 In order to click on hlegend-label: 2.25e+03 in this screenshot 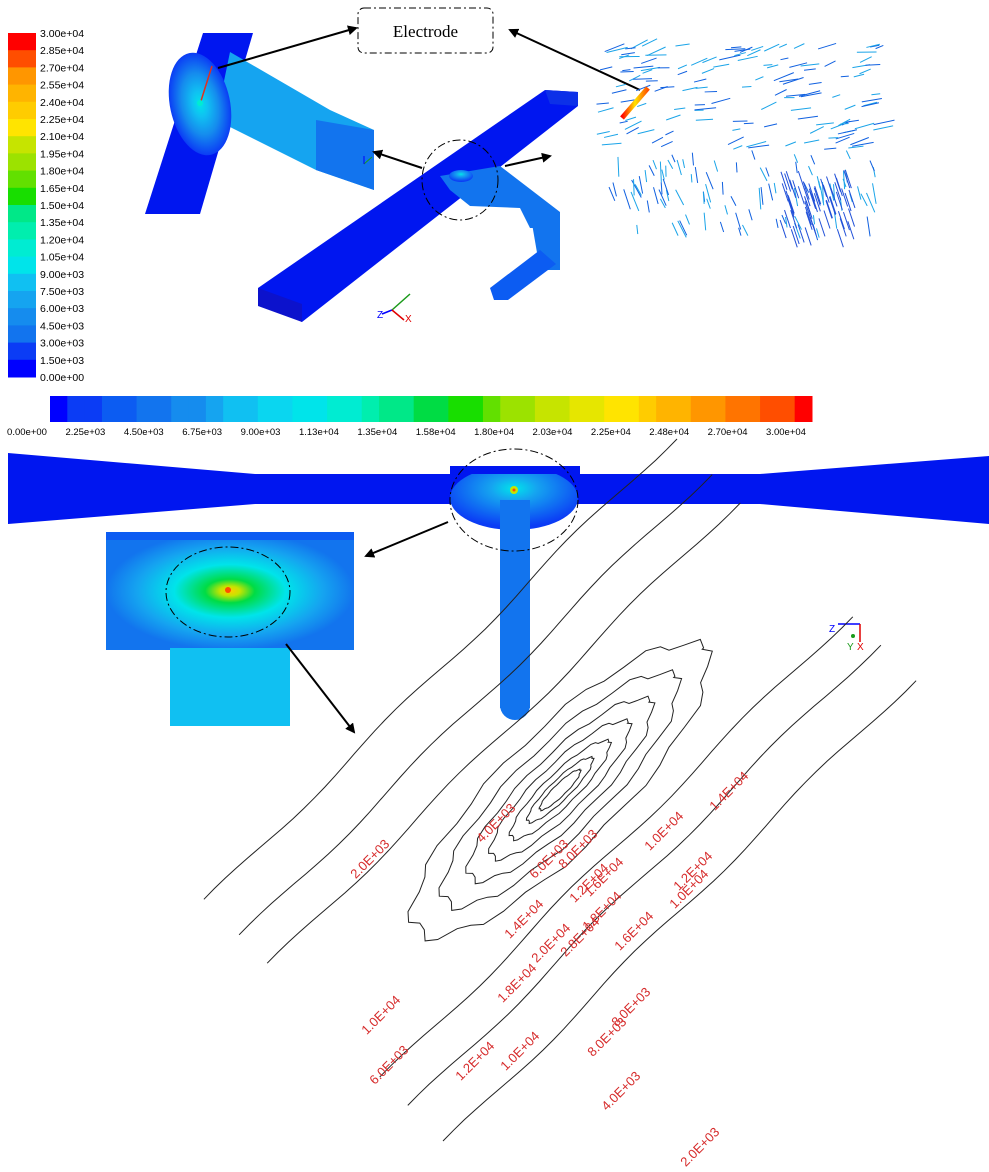, I will do `click(85, 432)`.